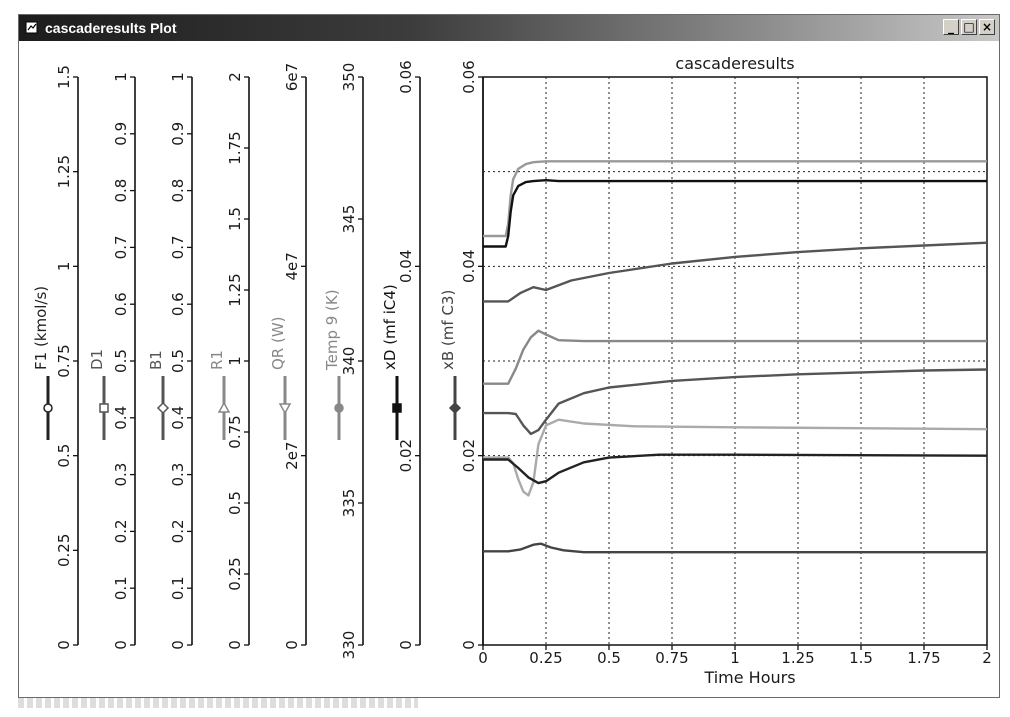 This screenshot has width=1010, height=717. What do you see at coordinates (390, 327) in the screenshot?
I see `legend-label: xD (mf iC4)` at bounding box center [390, 327].